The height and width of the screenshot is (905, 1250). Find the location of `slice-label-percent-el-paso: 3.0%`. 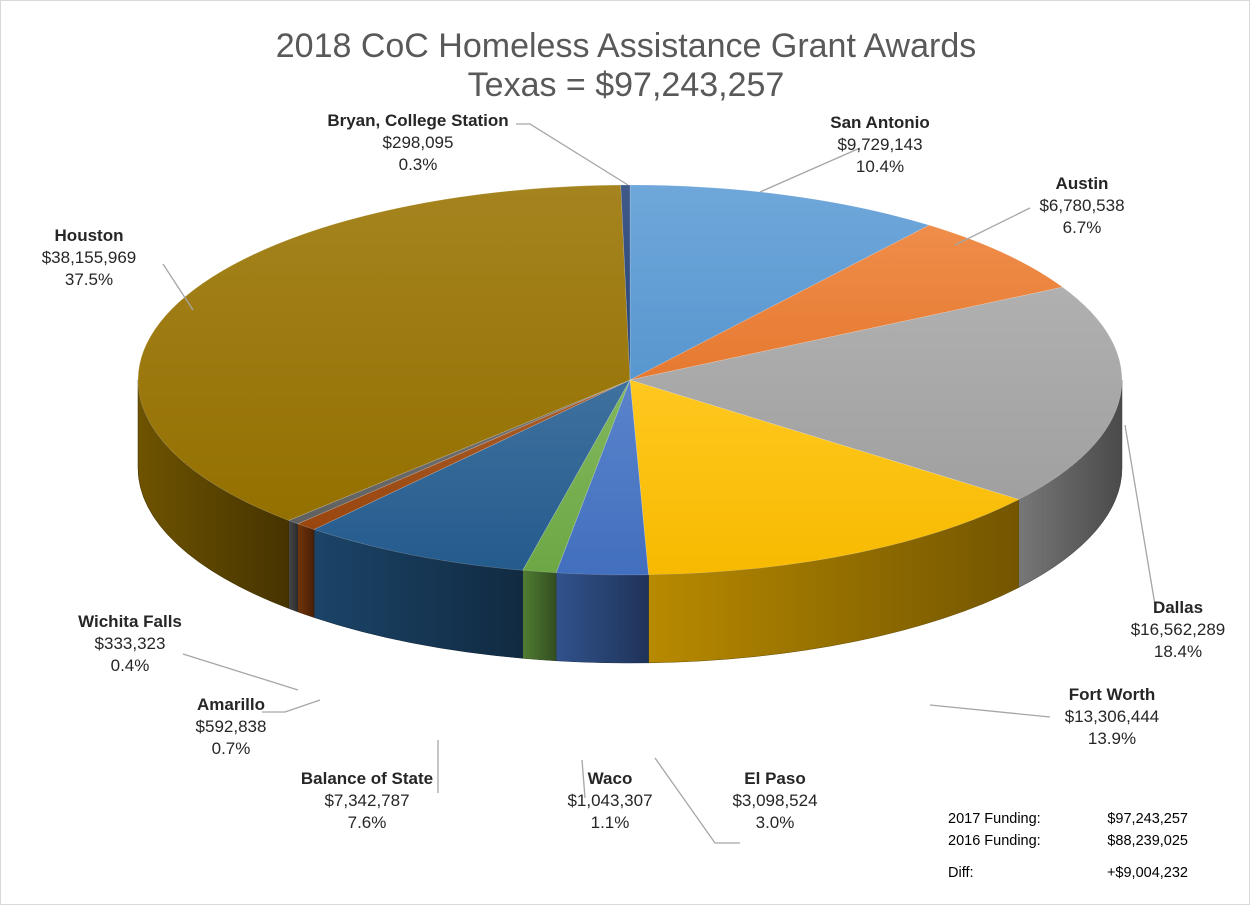

slice-label-percent-el-paso: 3.0% is located at coordinates (775, 822).